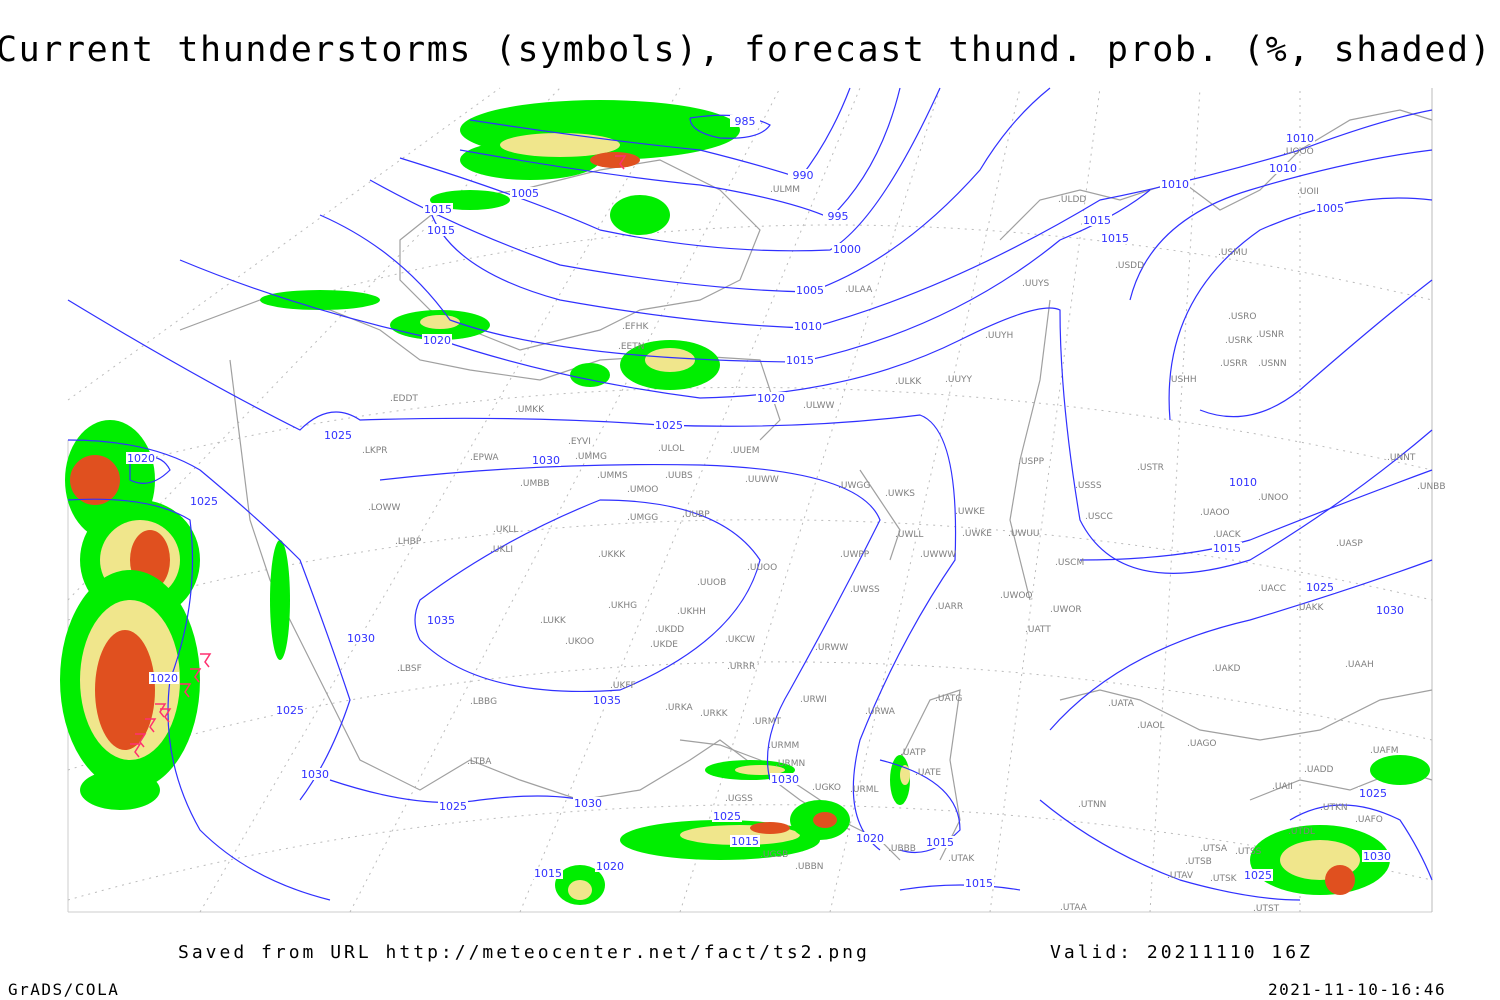 The image size is (1500, 1000). I want to click on station-label: .ULMM, so click(785, 190).